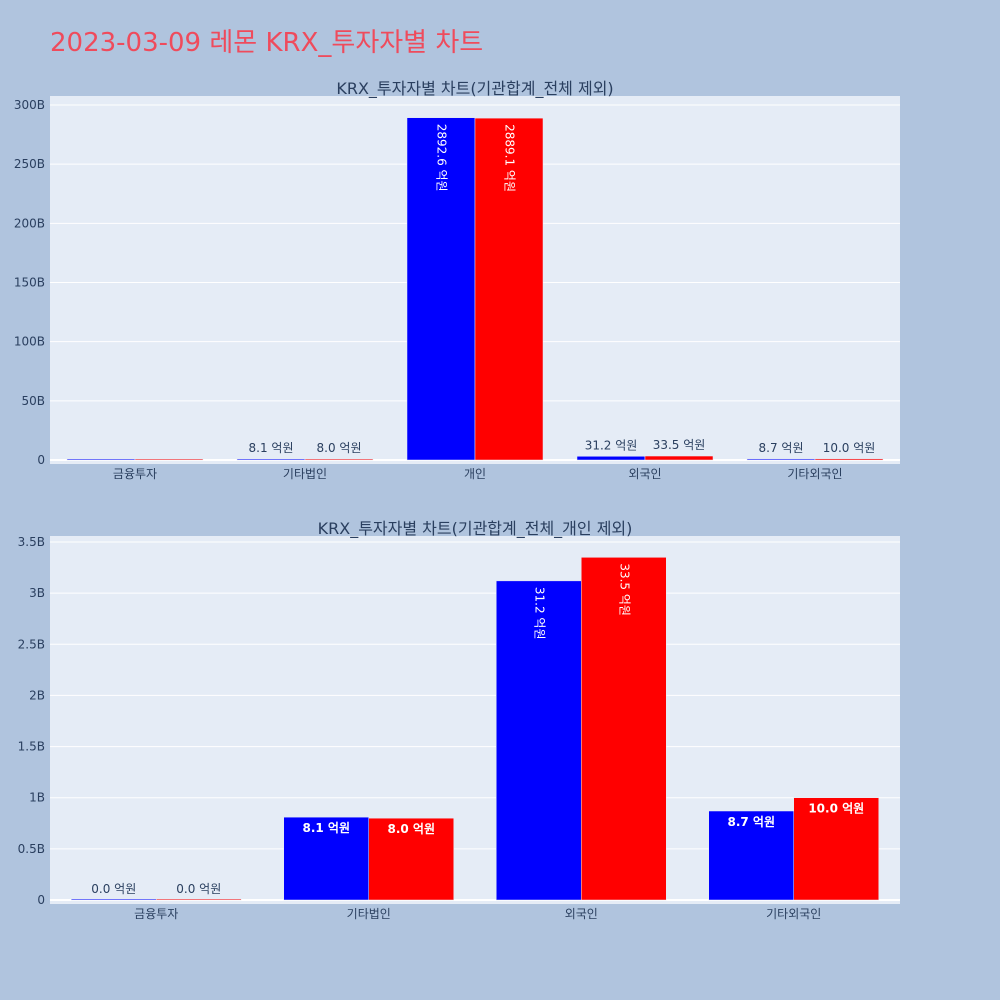  What do you see at coordinates (37, 695) in the screenshot?
I see `y-tick-label: 2B` at bounding box center [37, 695].